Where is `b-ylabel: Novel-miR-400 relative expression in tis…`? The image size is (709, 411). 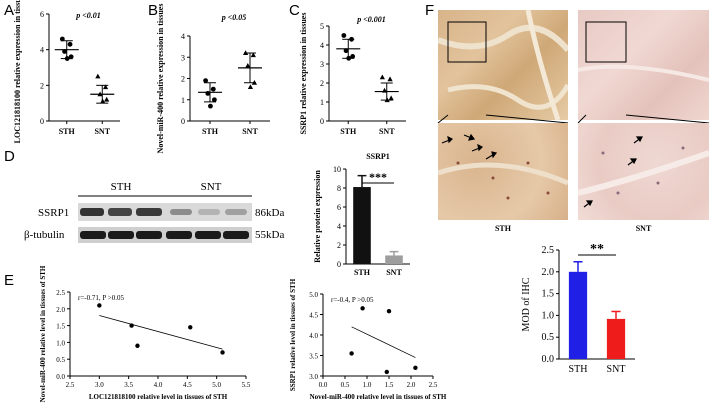
b-ylabel: Novel-miR-400 relative expression in tis… is located at coordinates (160, 79).